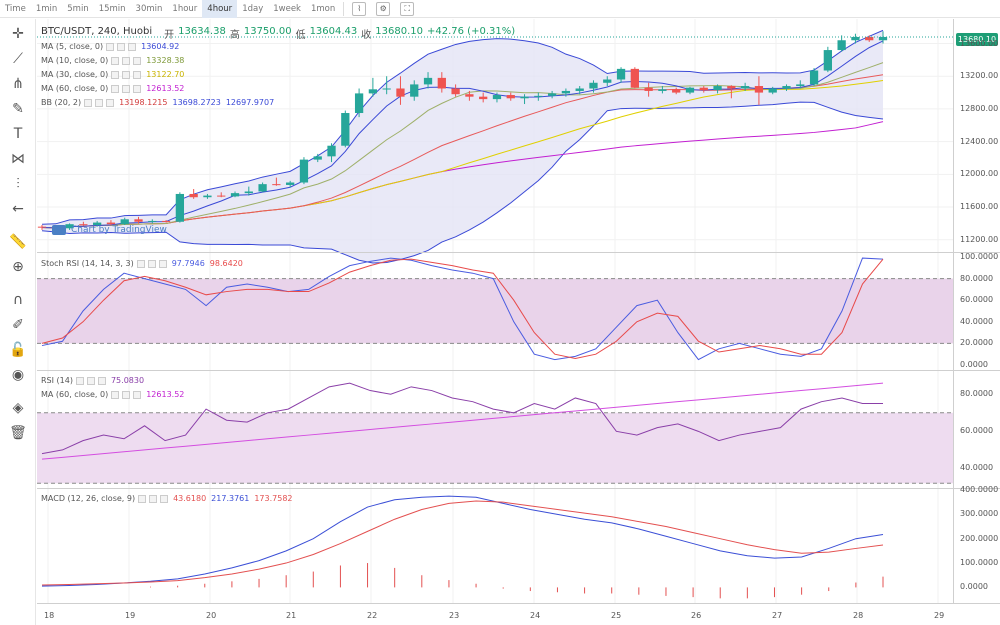 The width and height of the screenshot is (1000, 625). I want to click on brush-icon: ✎, so click(18, 109).